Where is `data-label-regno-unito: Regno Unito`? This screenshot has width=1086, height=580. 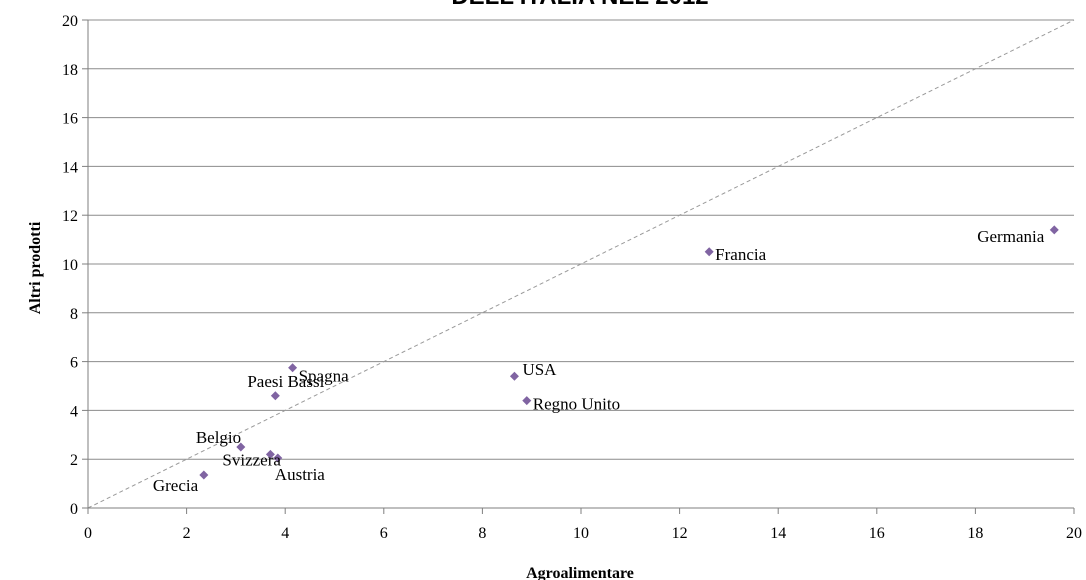 data-label-regno-unito: Regno Unito is located at coordinates (576, 404).